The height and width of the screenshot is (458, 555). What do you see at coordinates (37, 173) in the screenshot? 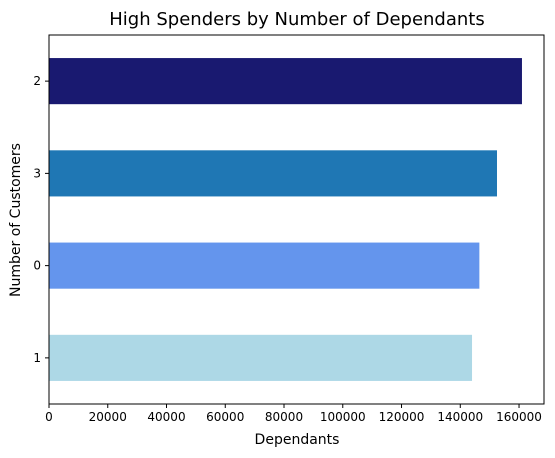
I see `y-tick-label: 3` at bounding box center [37, 173].